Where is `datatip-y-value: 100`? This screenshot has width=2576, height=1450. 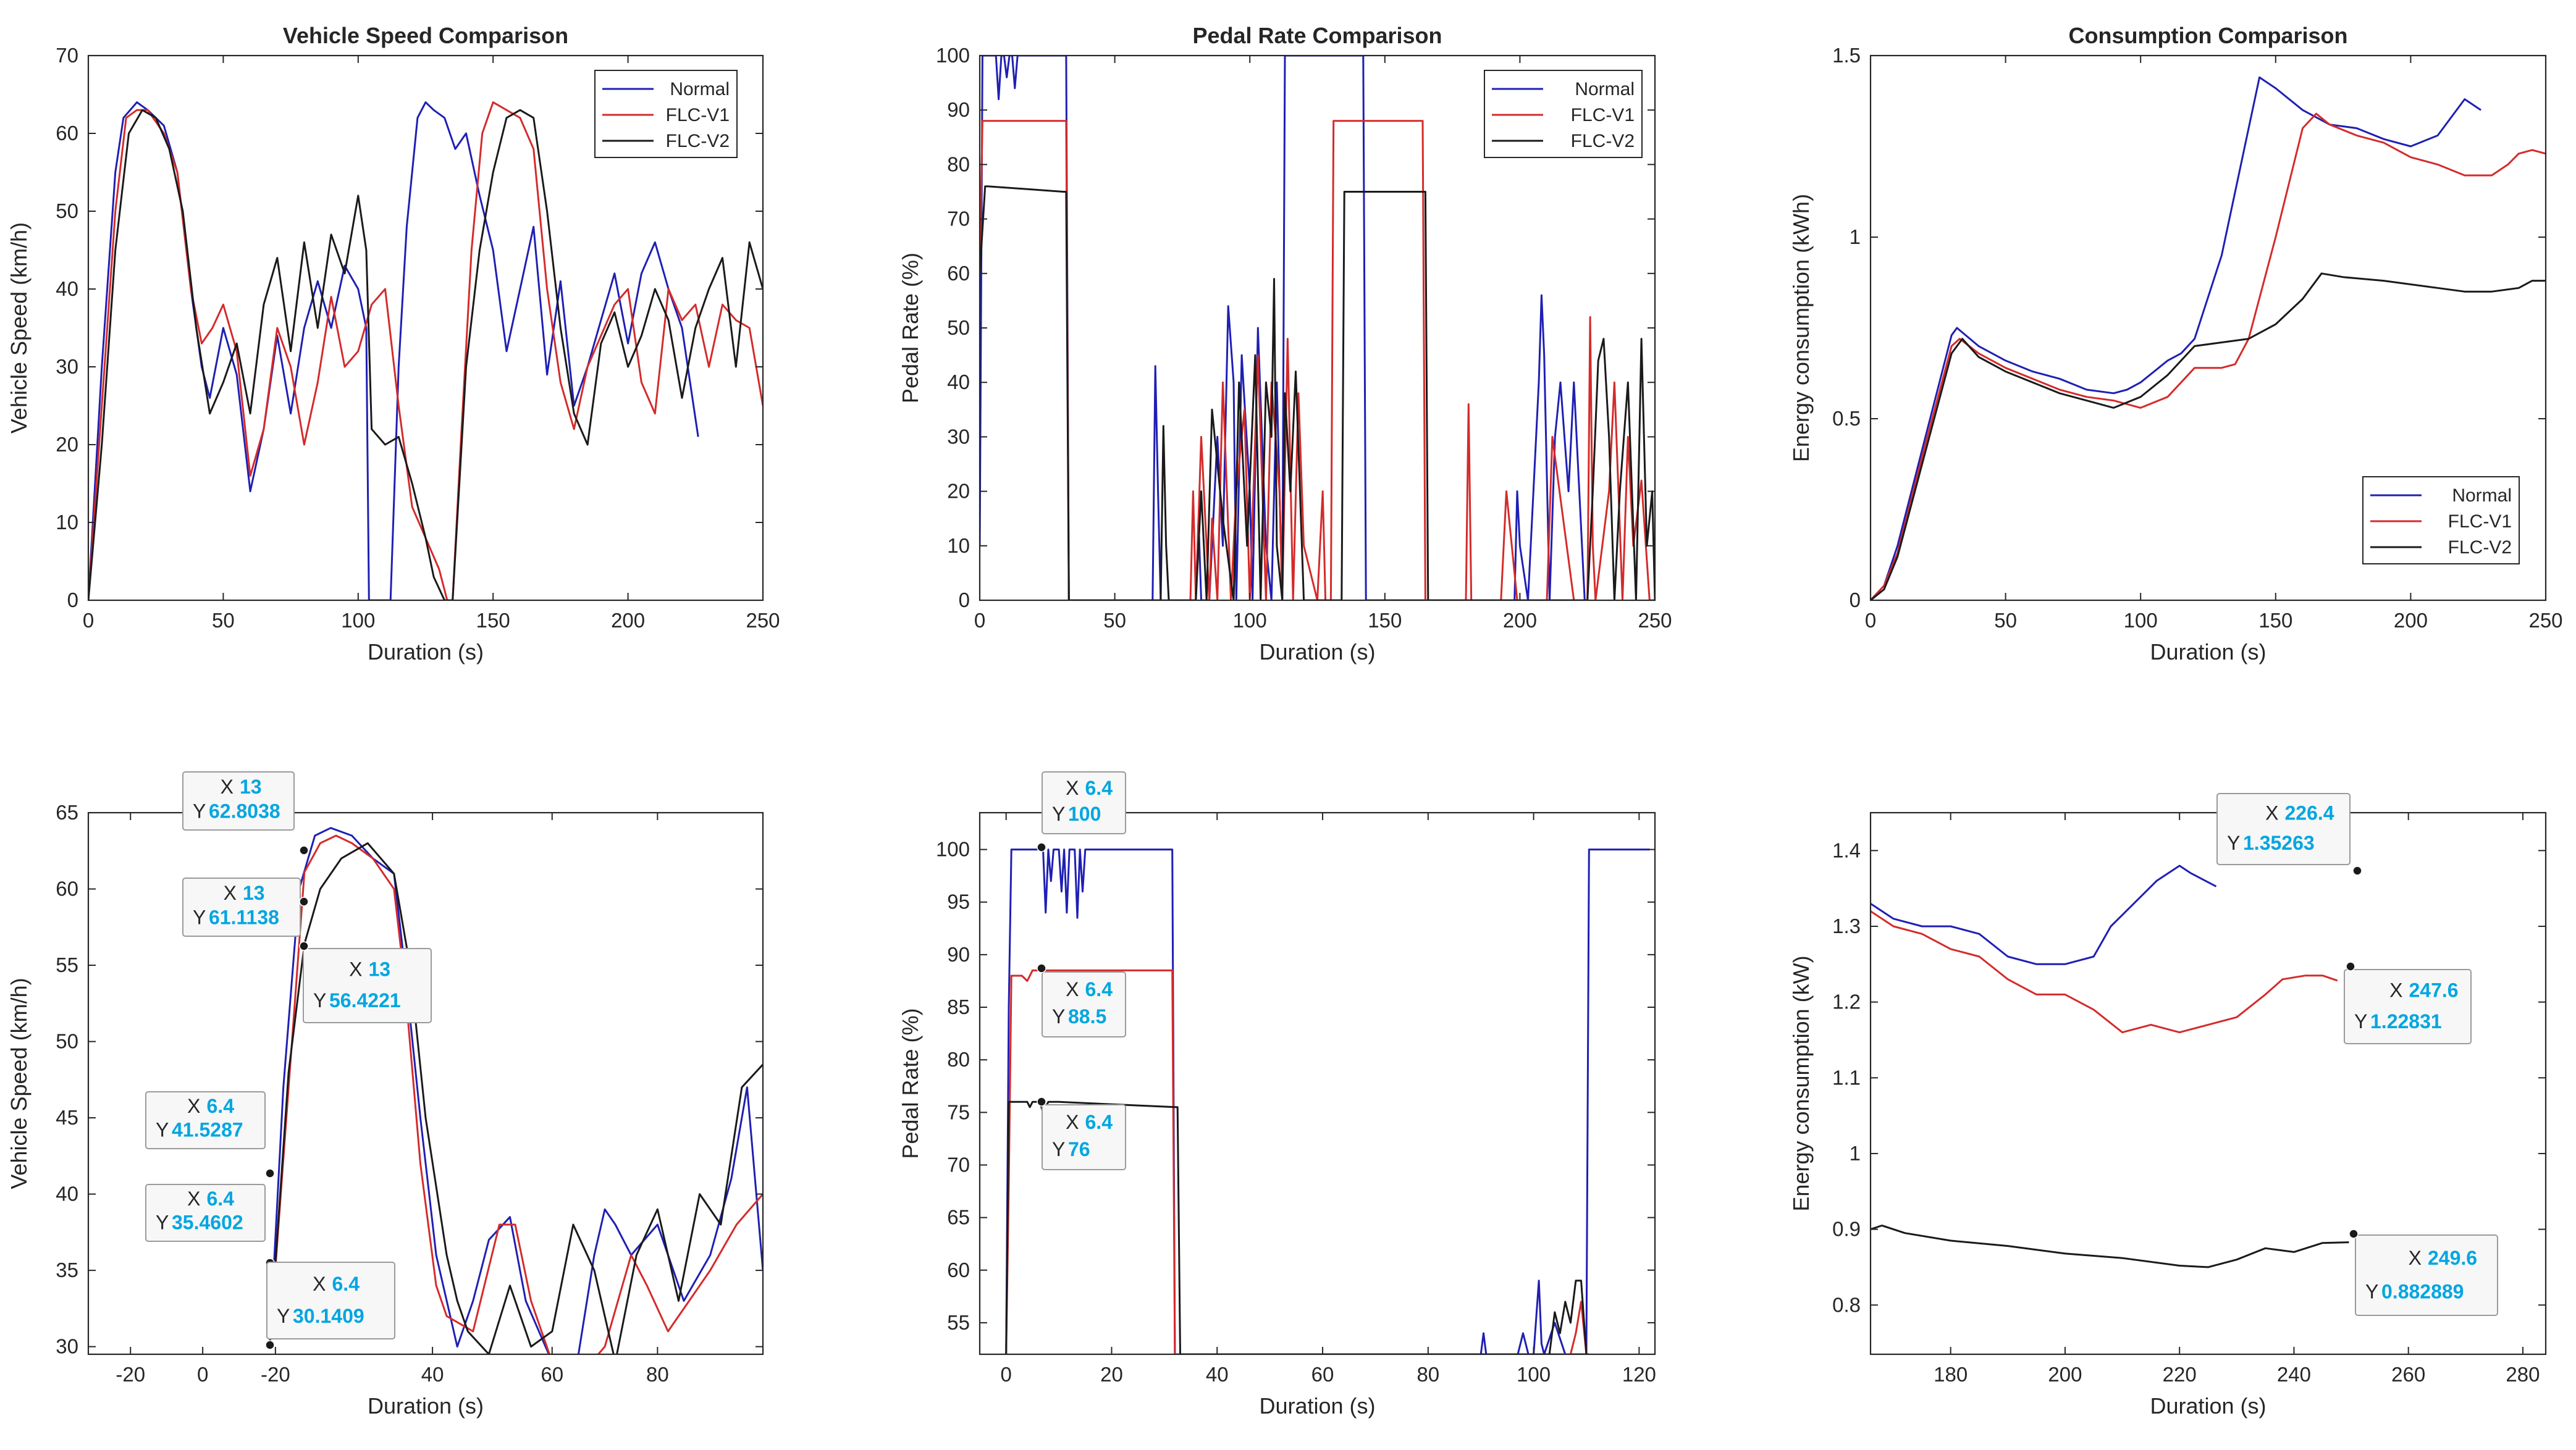
datatip-y-value: 100 is located at coordinates (1084, 814).